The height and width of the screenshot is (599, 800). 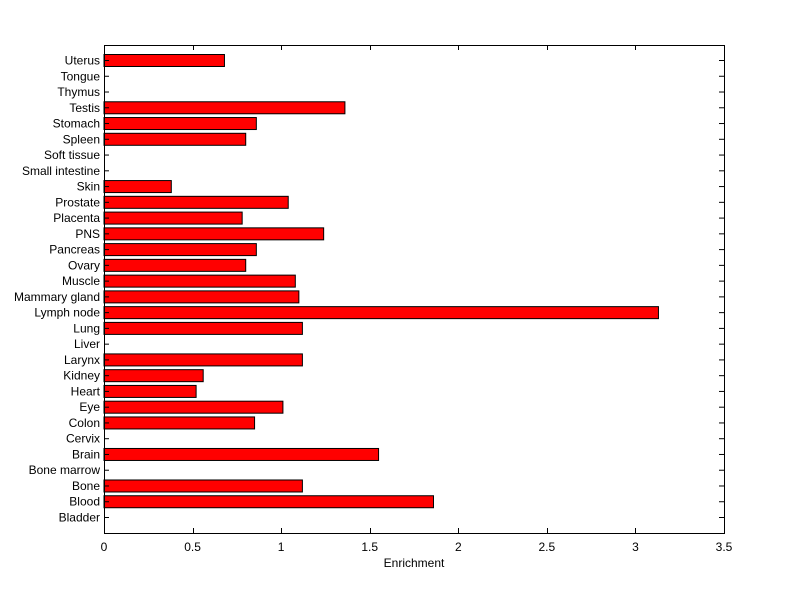 What do you see at coordinates (87, 344) in the screenshot?
I see `y-tick-label: Liver` at bounding box center [87, 344].